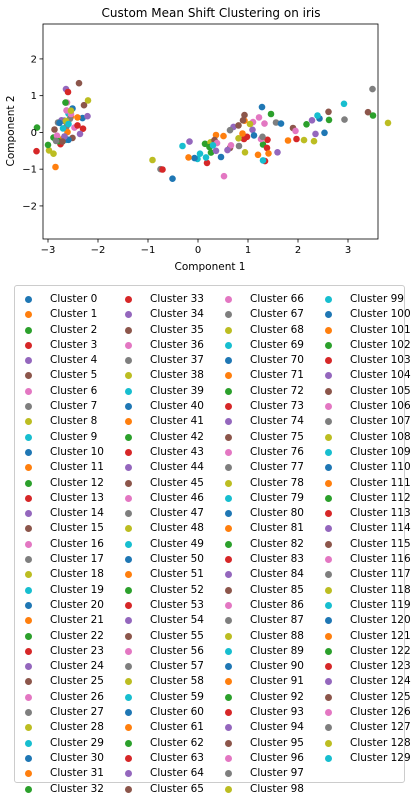 The image size is (413, 797). What do you see at coordinates (277, 696) in the screenshot?
I see `legend-label: Cluster 92` at bounding box center [277, 696].